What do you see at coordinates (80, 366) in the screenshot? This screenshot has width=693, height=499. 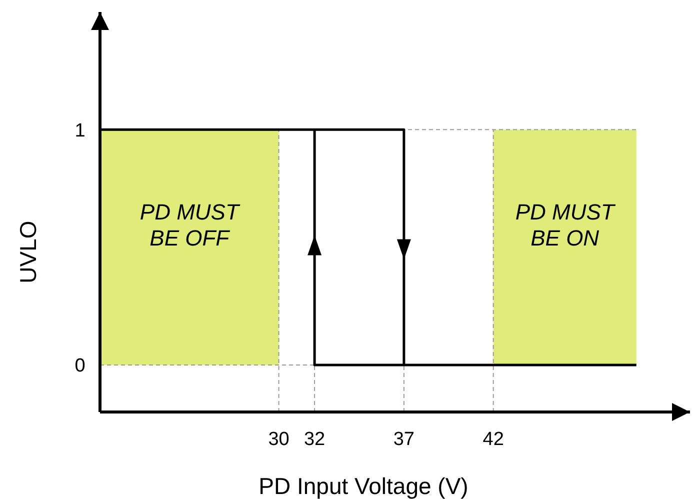 I see `y-tick-label: 0` at bounding box center [80, 366].